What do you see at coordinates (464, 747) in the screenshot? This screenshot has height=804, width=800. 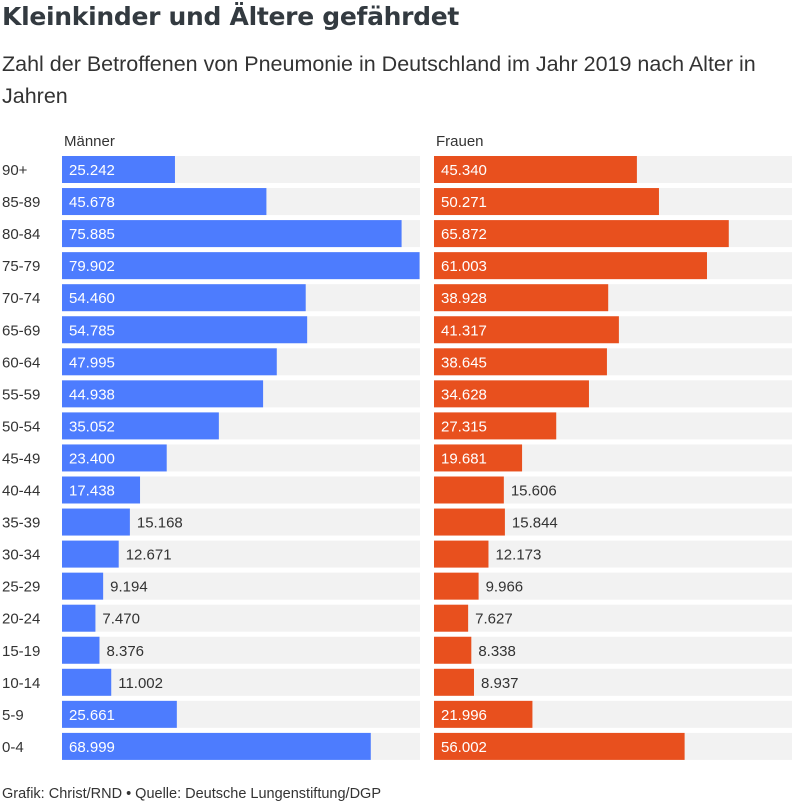 I see `value-label-frauen: 56.002` at bounding box center [464, 747].